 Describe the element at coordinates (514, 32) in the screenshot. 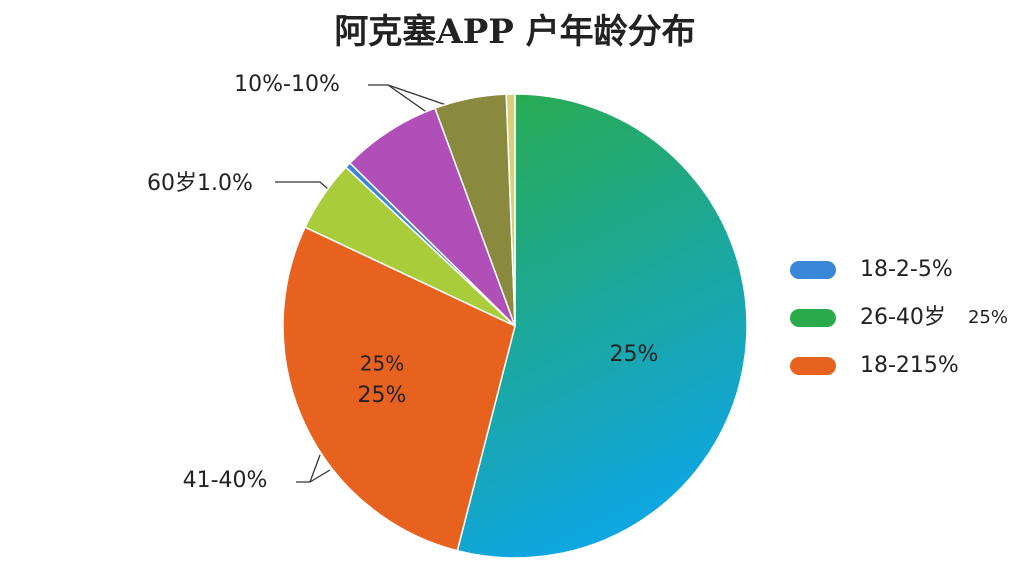

I see `chart-title: 阿克塞APP 户年龄分布` at that location.